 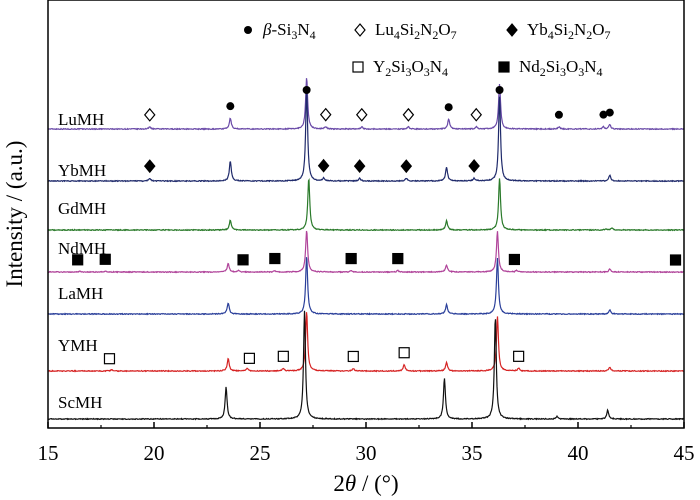 What do you see at coordinates (365, 483) in the screenshot?
I see `x-axis-title: 2θ / (°)` at bounding box center [365, 483].